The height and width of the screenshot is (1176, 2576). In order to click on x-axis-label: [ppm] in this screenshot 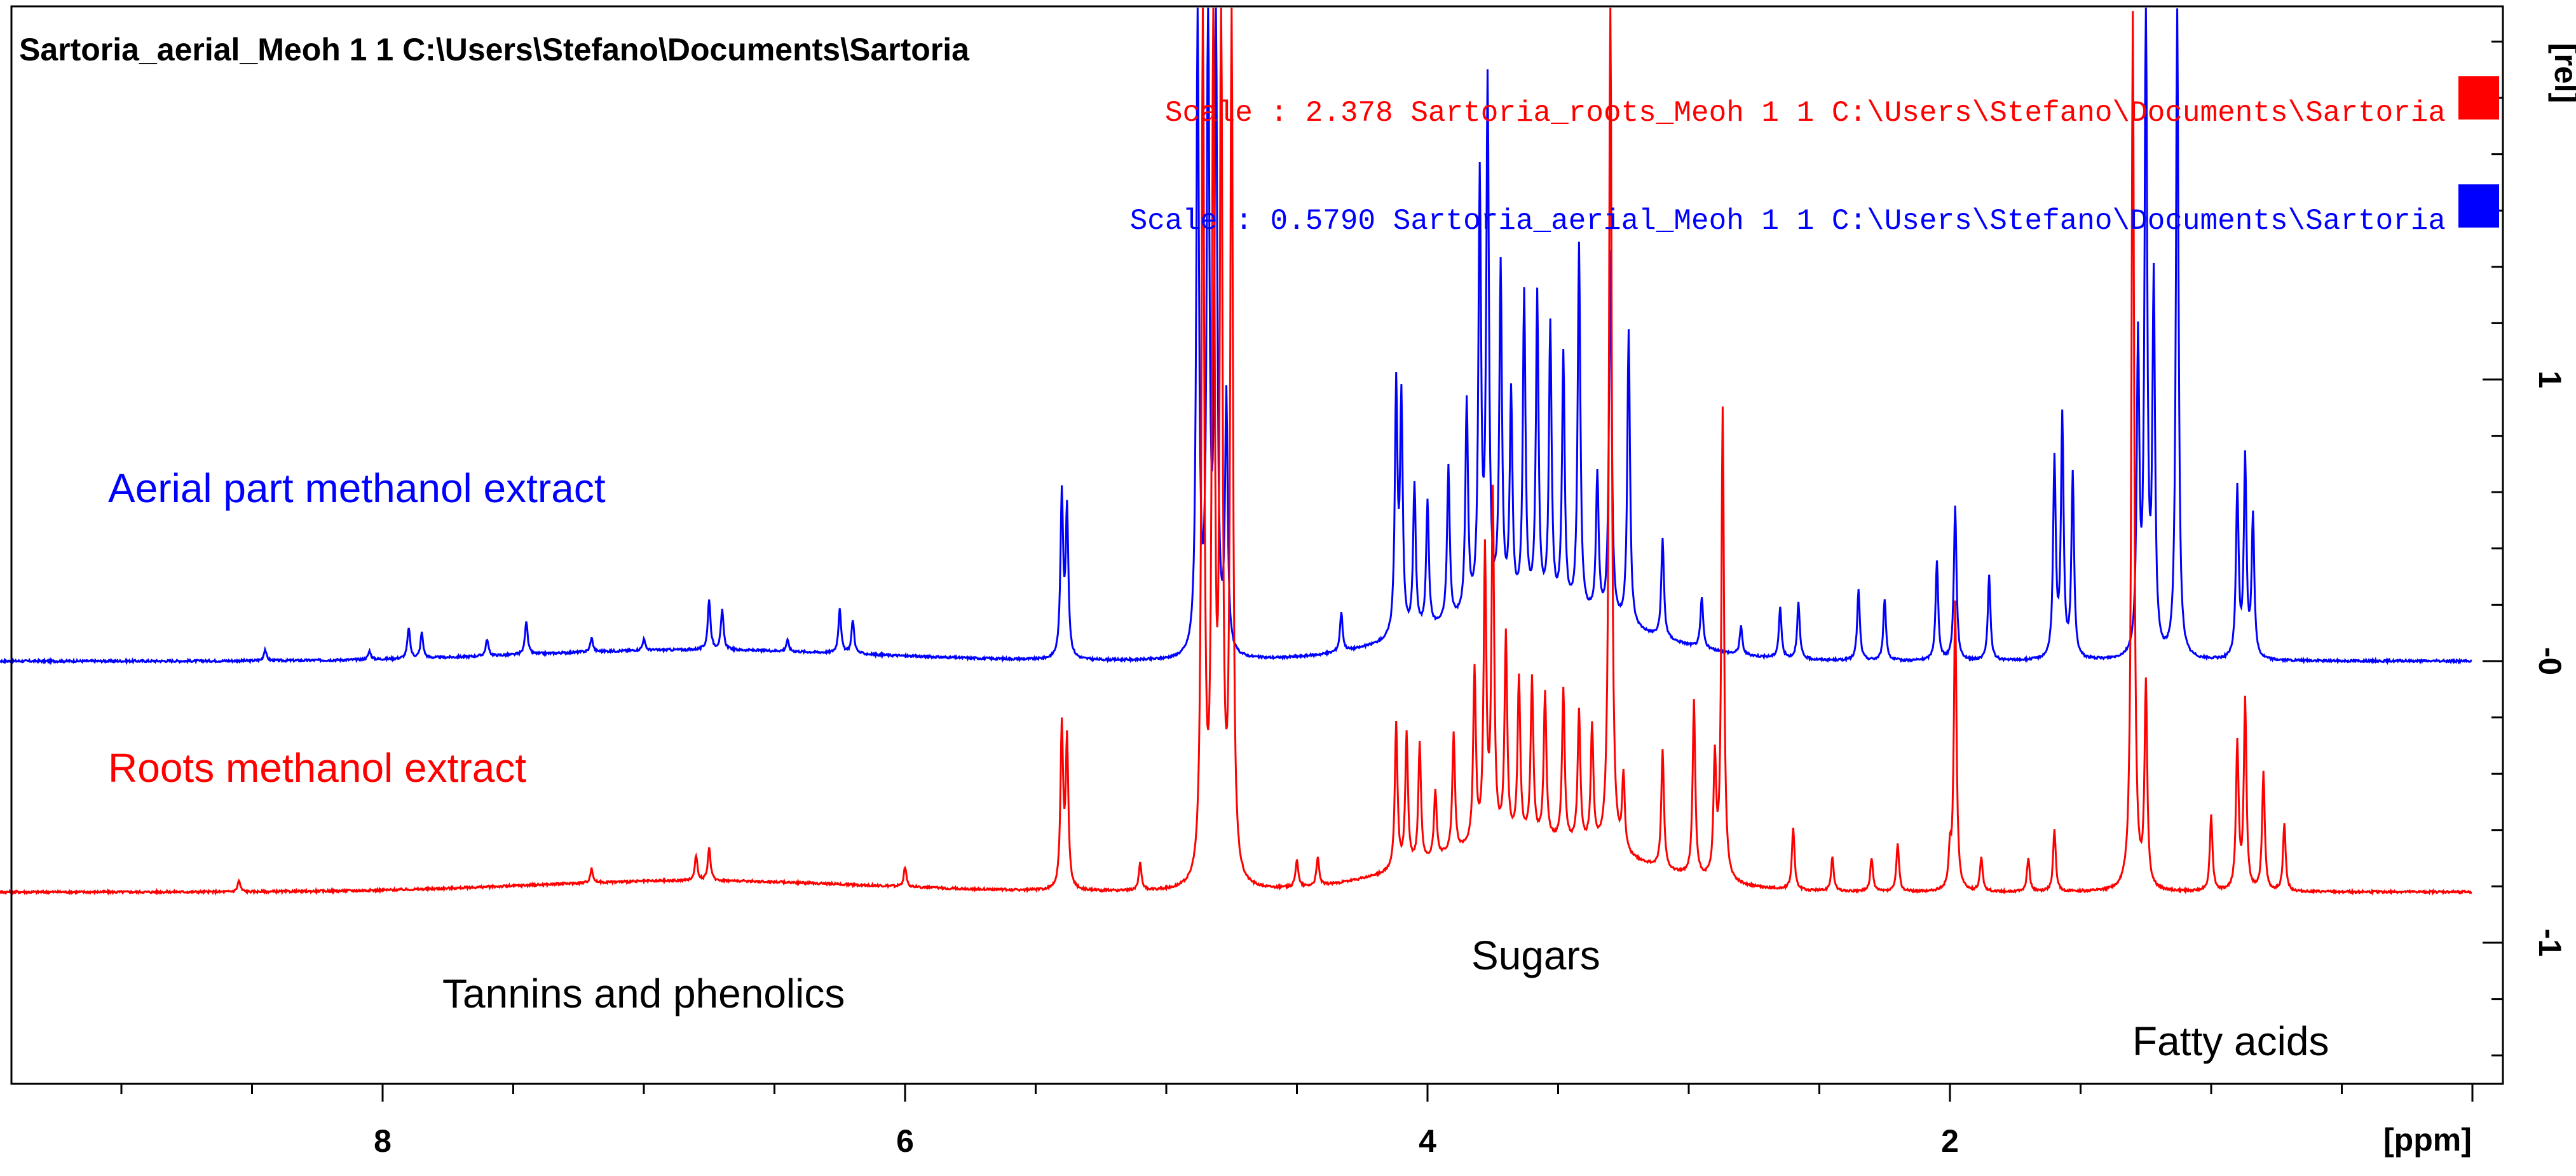, I will do `click(2427, 1140)`.